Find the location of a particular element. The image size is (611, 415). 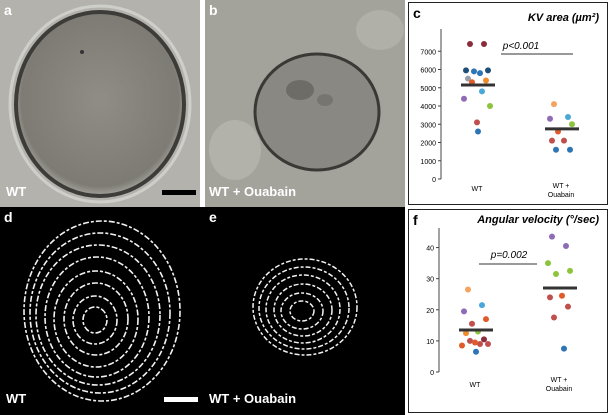

panel-caption-e: WT + Ouabain is located at coordinates (253, 398).